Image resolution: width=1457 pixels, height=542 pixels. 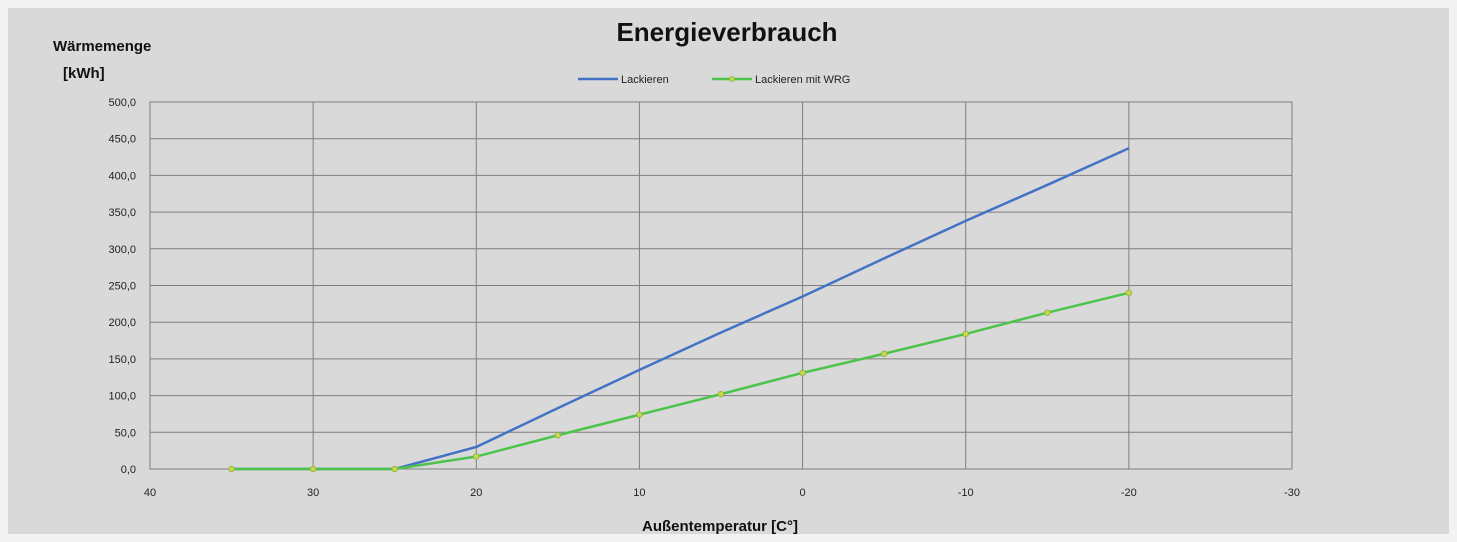 What do you see at coordinates (150, 493) in the screenshot?
I see `x-tick-label: 40` at bounding box center [150, 493].